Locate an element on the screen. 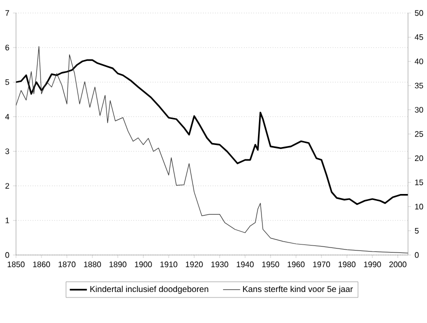  x-tick-label: 1920 is located at coordinates (194, 265).